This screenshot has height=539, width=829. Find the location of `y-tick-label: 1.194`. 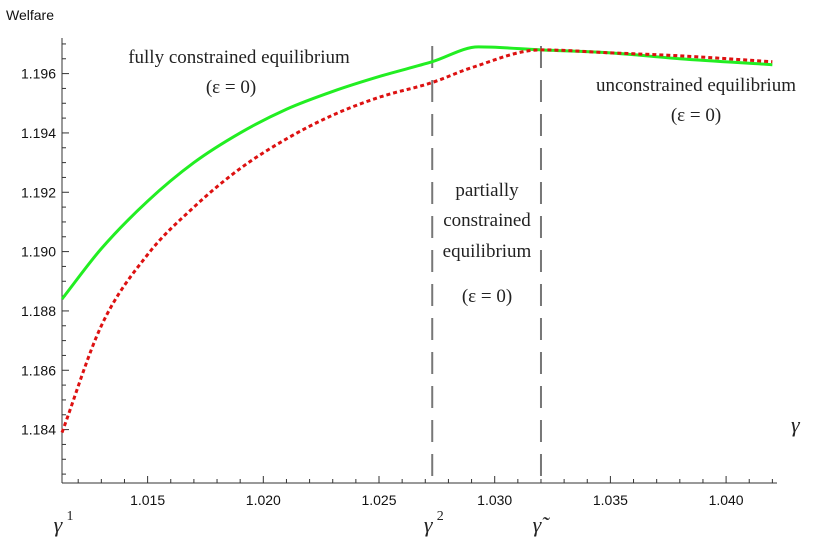

y-tick-label: 1.194 is located at coordinates (38, 133).